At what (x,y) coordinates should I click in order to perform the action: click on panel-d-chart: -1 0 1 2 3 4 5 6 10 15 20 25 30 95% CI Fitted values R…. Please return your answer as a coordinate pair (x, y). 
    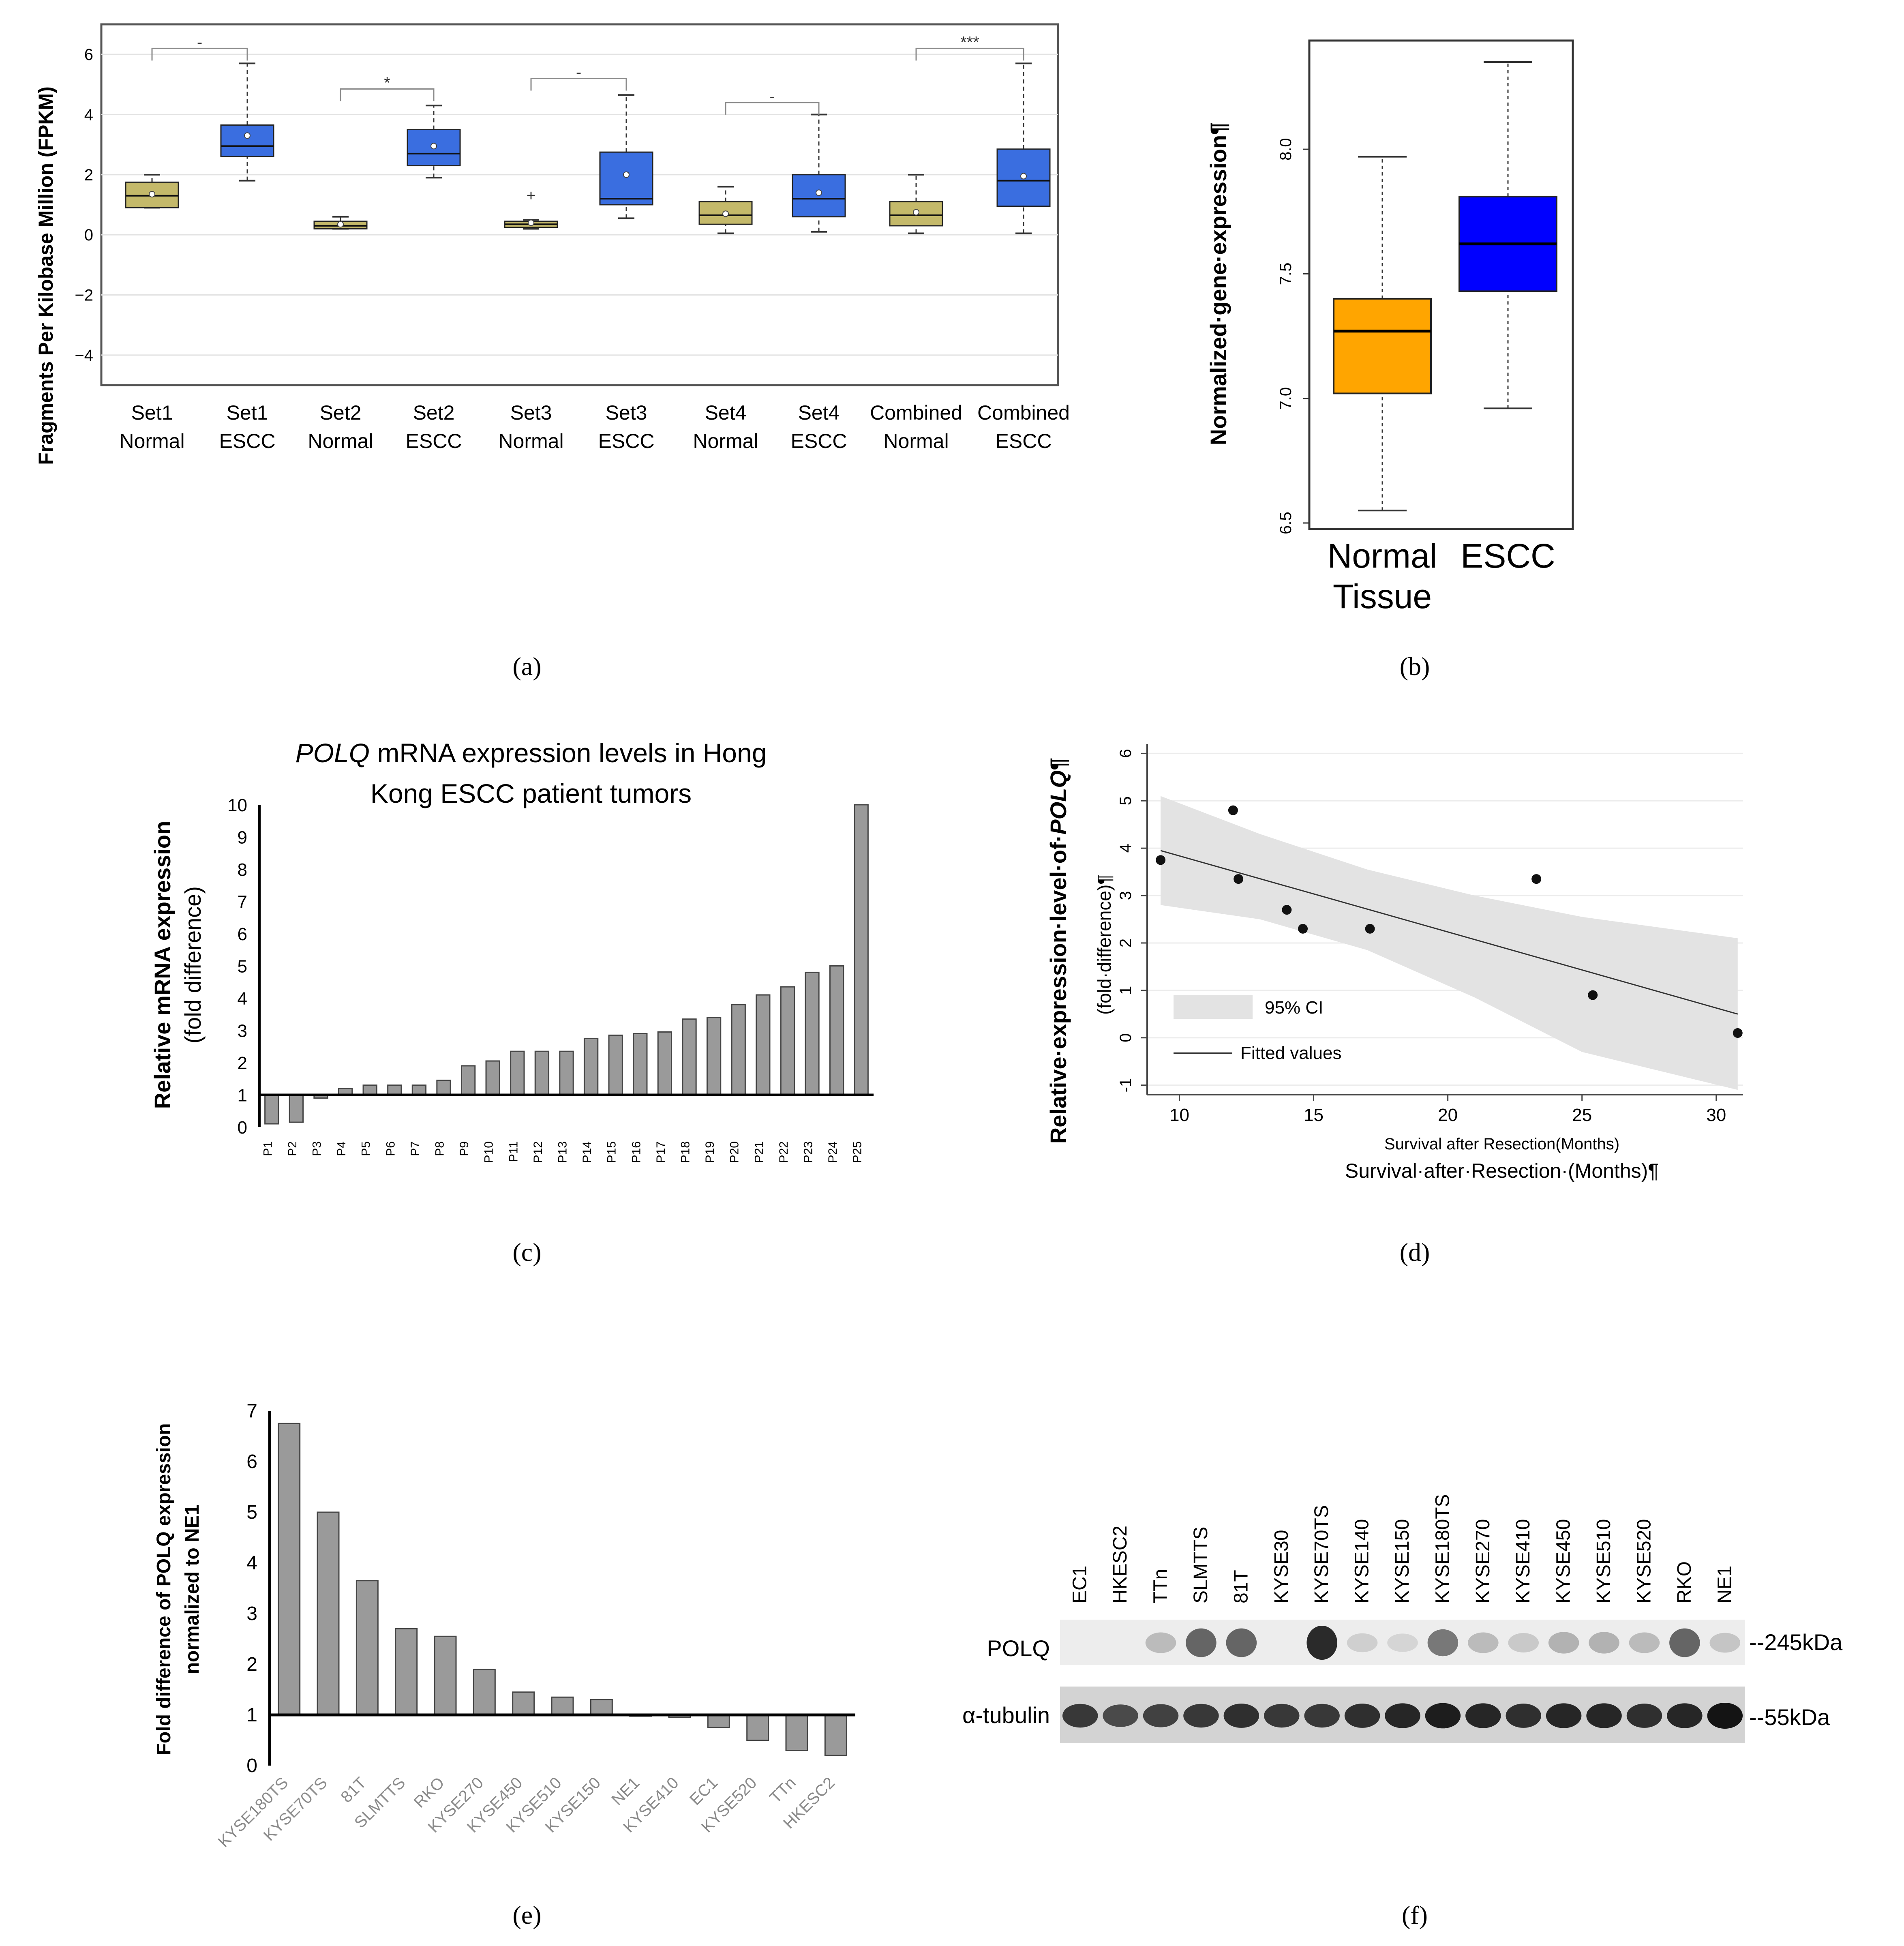
    Looking at the image, I should click on (1394, 963).